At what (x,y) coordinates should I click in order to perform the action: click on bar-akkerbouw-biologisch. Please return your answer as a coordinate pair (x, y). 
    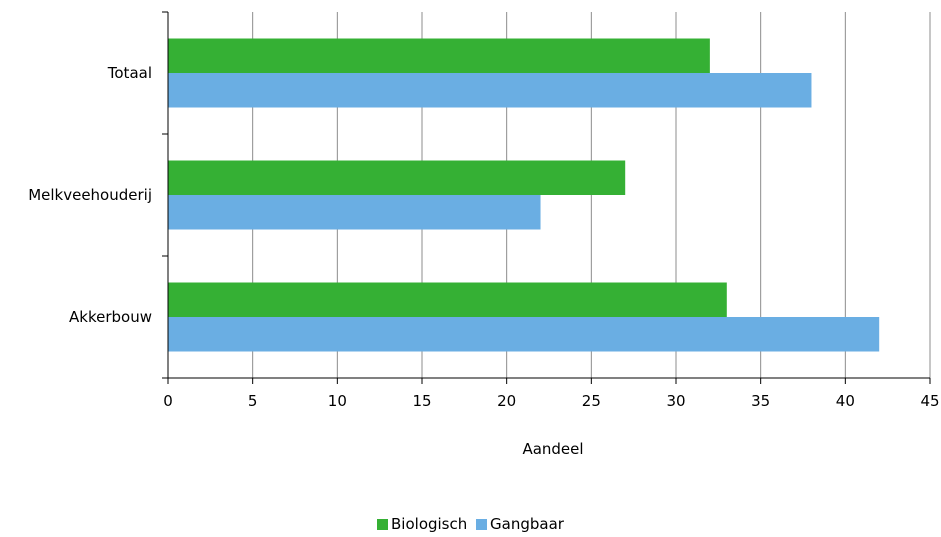
    Looking at the image, I should click on (447, 299).